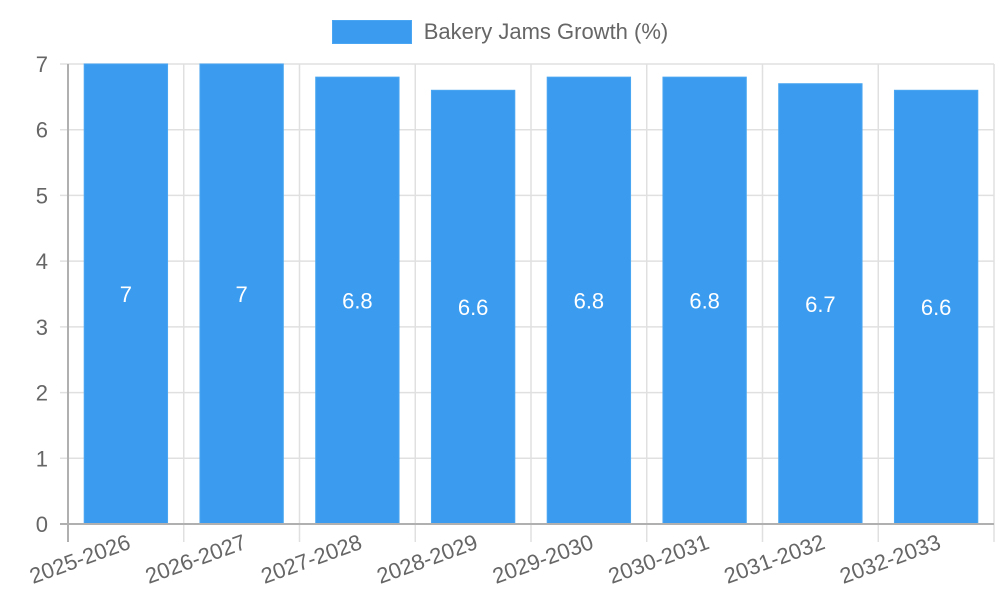 The image size is (1000, 600). What do you see at coordinates (311, 558) in the screenshot?
I see `x-tick-label: 2027-2028` at bounding box center [311, 558].